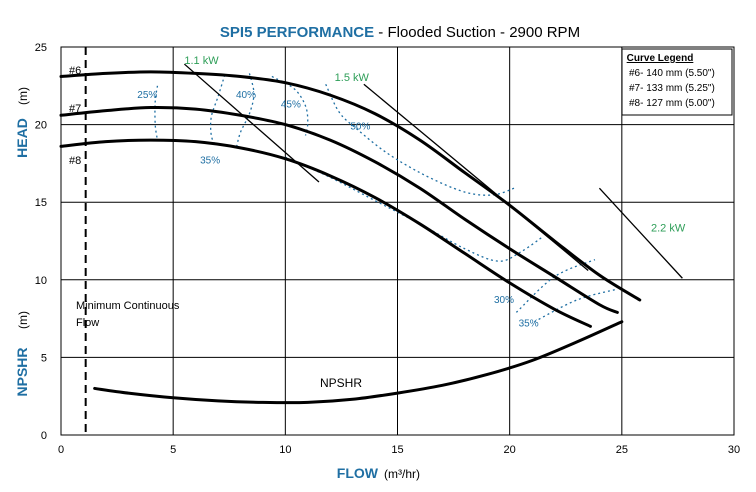 The width and height of the screenshot is (756, 492). I want to click on y-tick-label: 15, so click(41, 203).